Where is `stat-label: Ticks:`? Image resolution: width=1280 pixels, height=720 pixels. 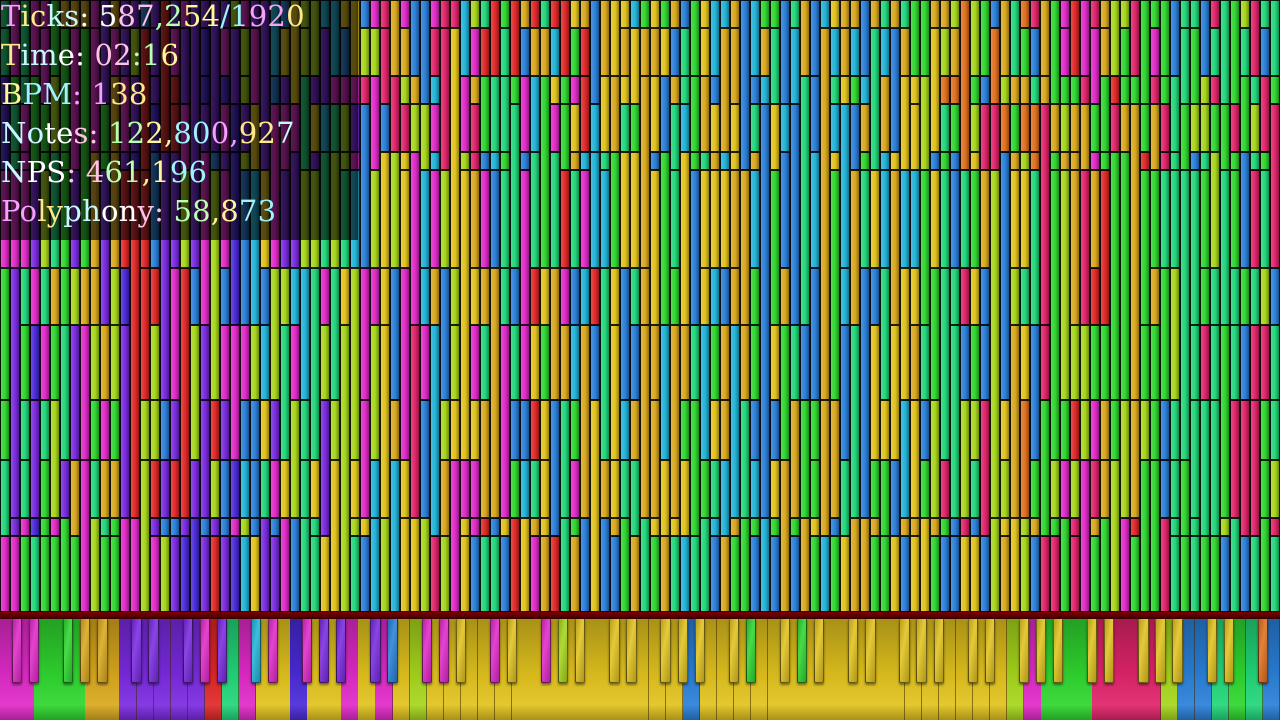 stat-label: Ticks: is located at coordinates (45, 16).